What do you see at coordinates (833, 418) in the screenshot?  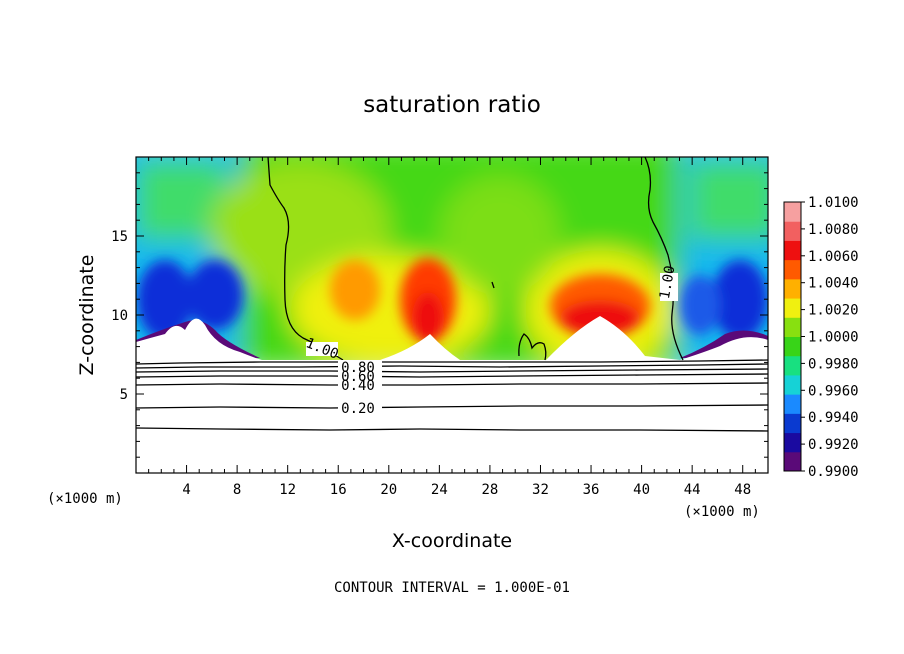 I see `colorbar-label: 0.9940` at bounding box center [833, 418].